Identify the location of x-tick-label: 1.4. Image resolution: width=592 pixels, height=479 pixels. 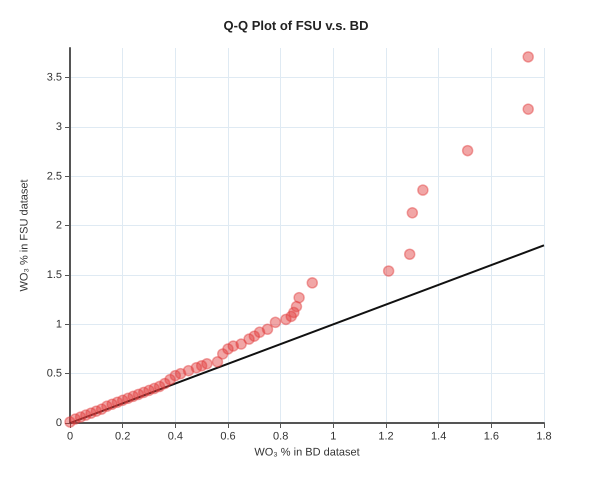
(438, 436).